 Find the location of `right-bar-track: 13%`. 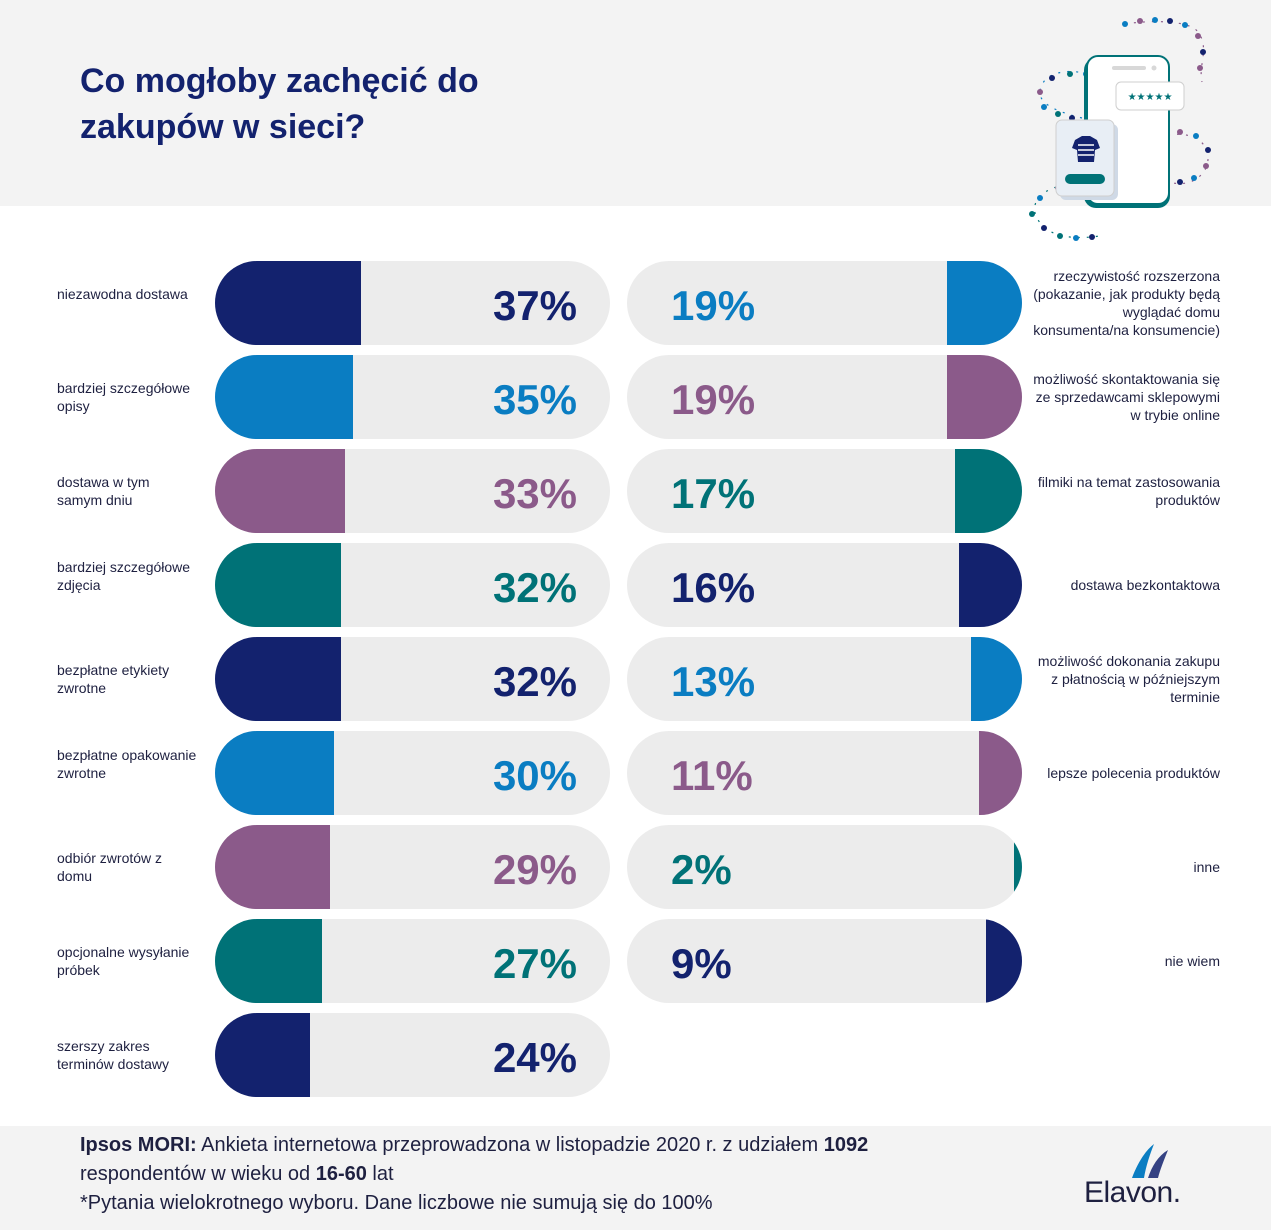

right-bar-track: 13% is located at coordinates (824, 679).